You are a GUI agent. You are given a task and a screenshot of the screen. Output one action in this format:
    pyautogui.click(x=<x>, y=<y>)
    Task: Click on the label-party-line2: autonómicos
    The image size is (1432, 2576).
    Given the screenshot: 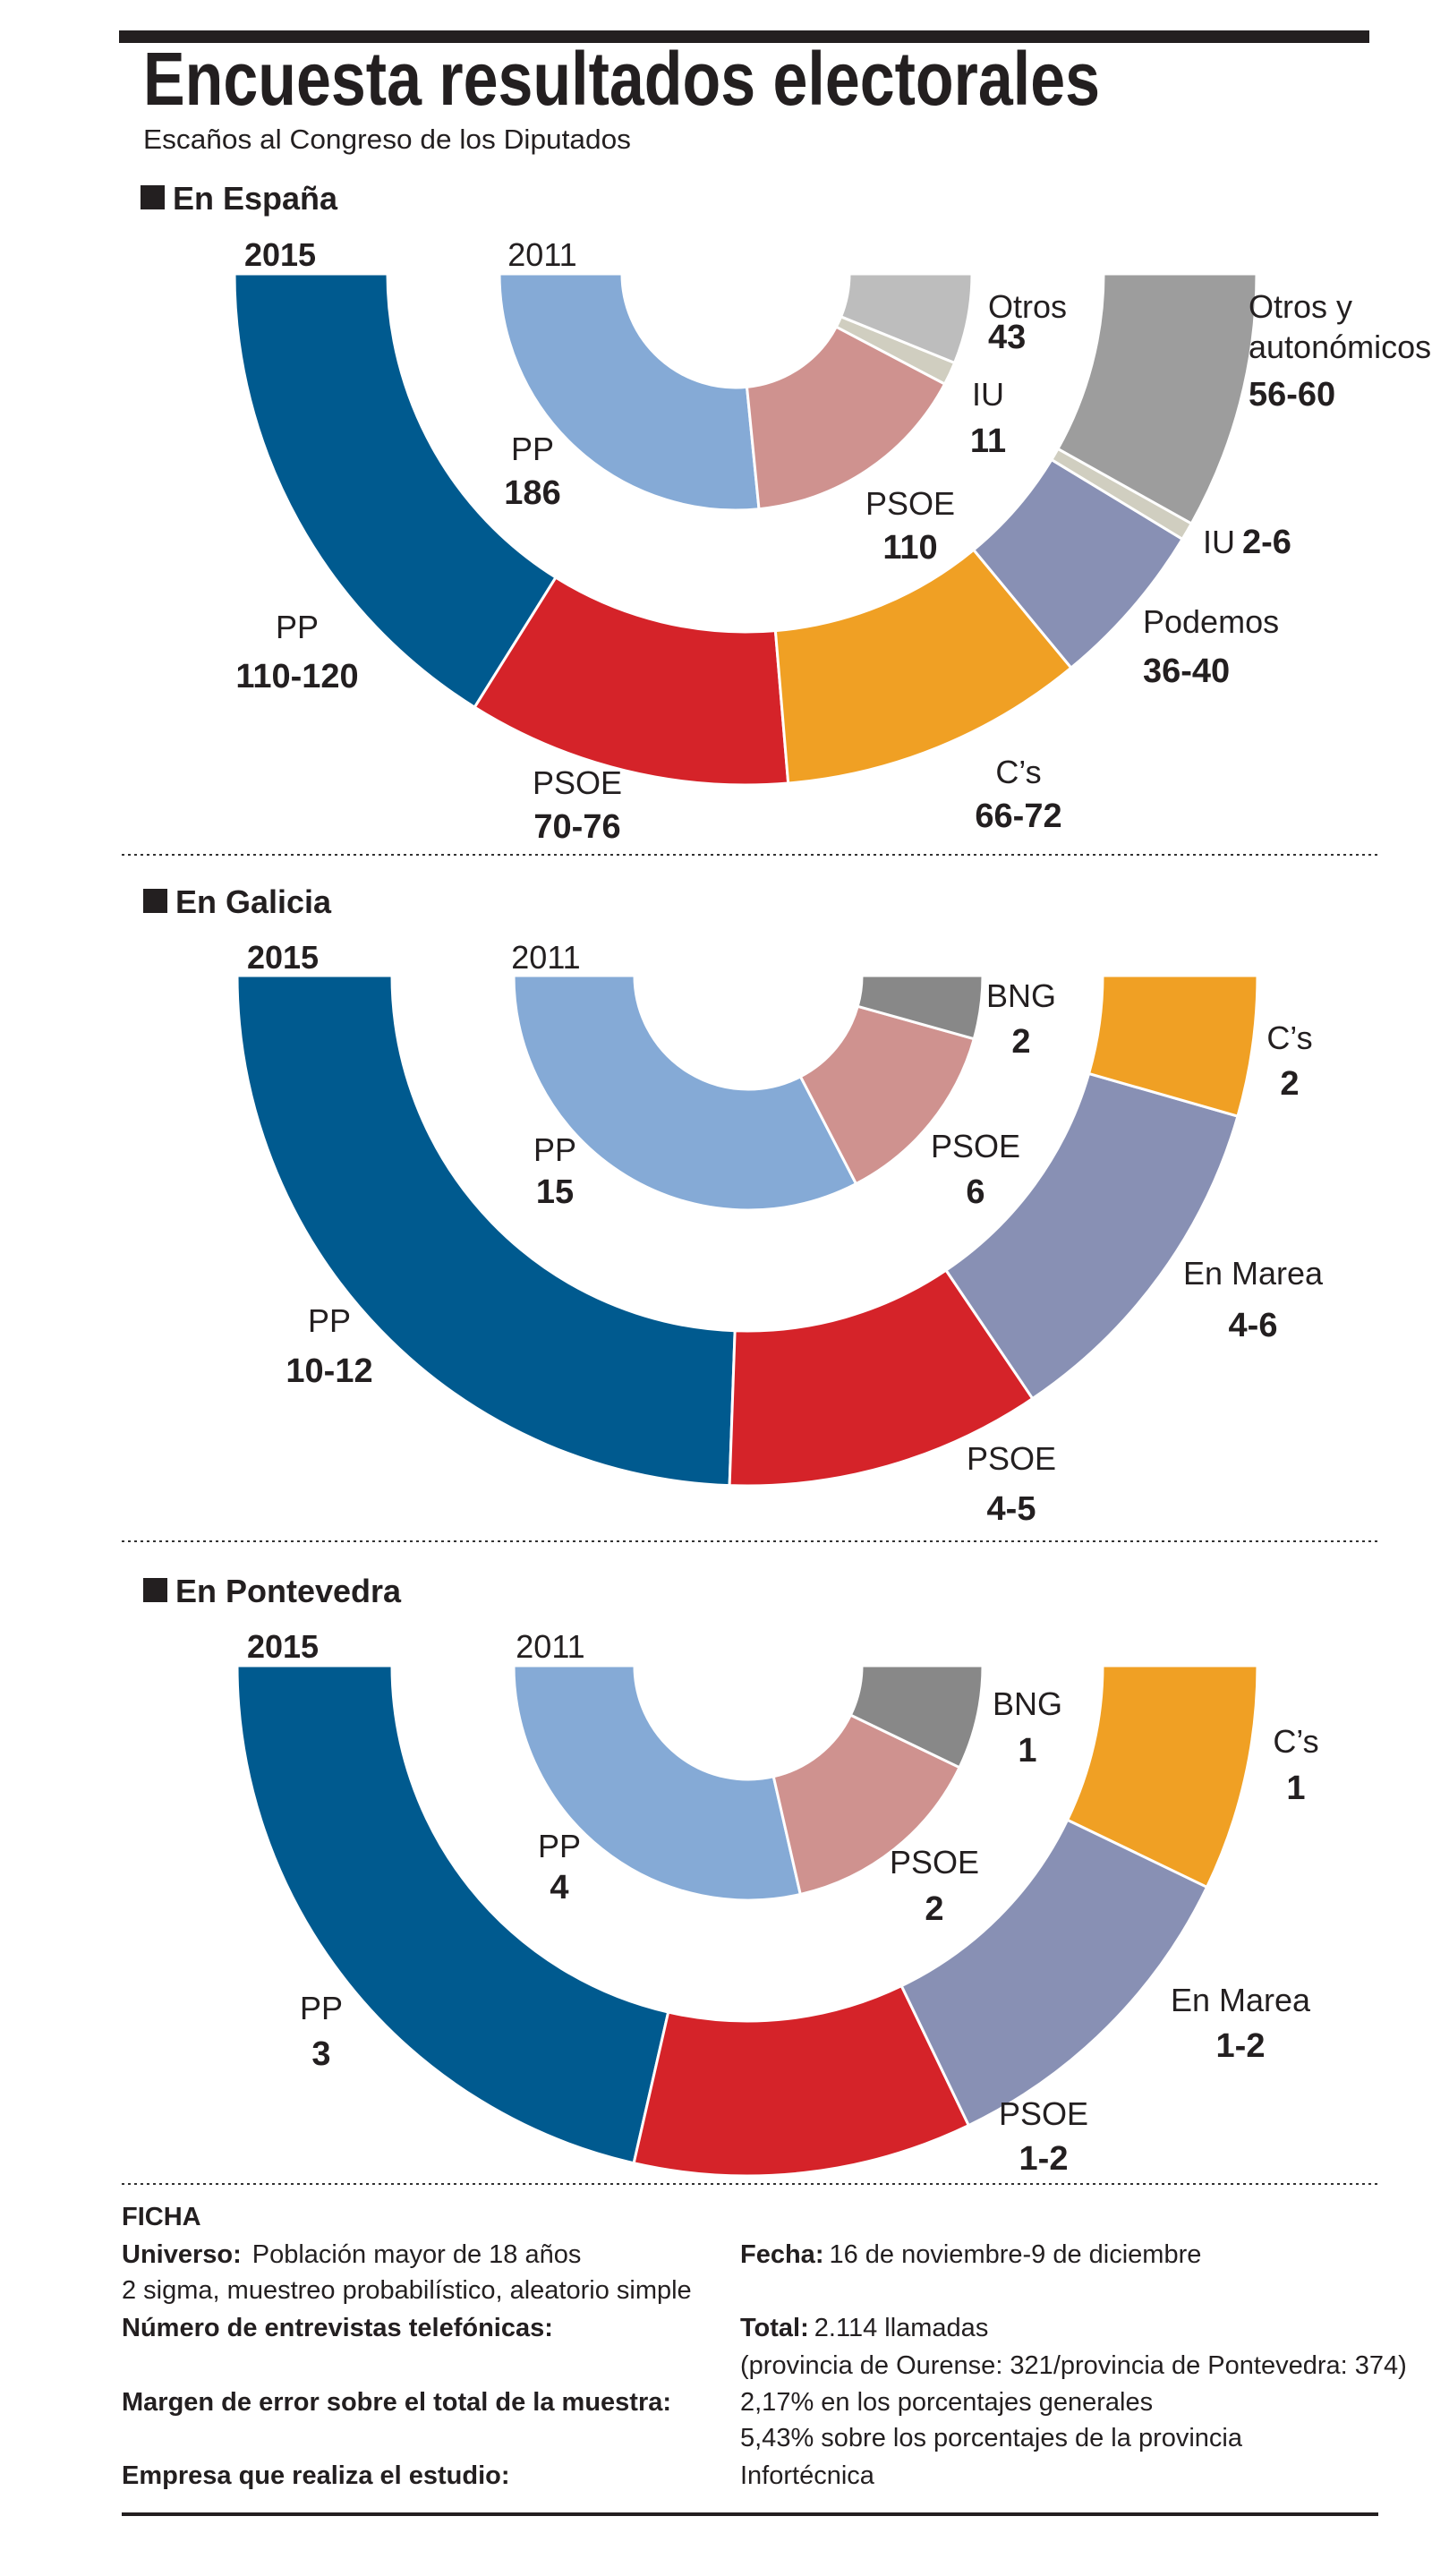 What is the action you would take?
    pyautogui.click(x=1340, y=346)
    